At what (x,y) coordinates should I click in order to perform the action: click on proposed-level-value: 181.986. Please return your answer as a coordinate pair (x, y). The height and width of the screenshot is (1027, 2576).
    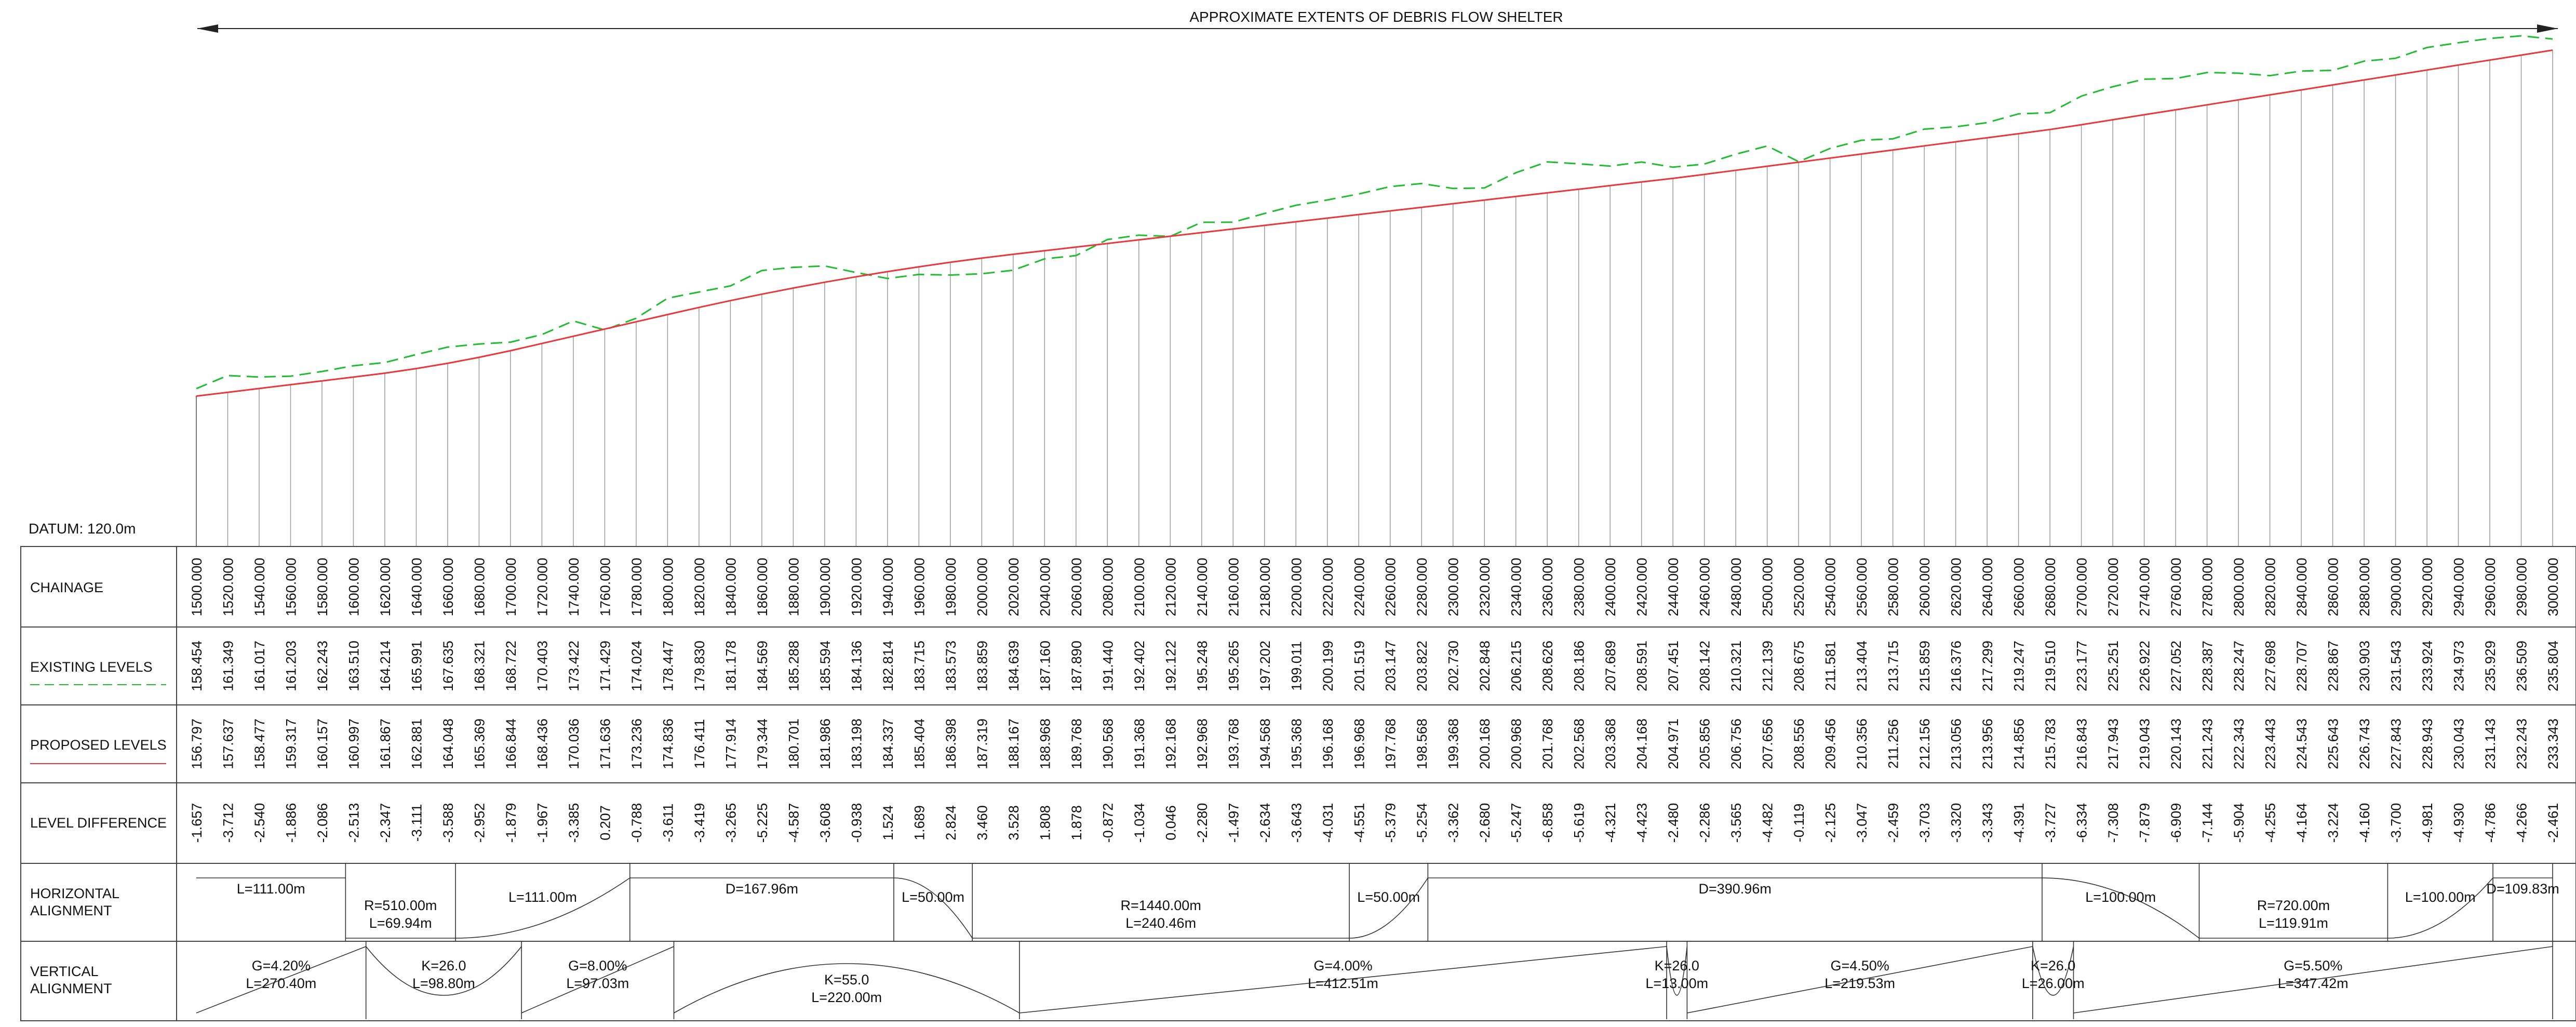
    Looking at the image, I should click on (825, 743).